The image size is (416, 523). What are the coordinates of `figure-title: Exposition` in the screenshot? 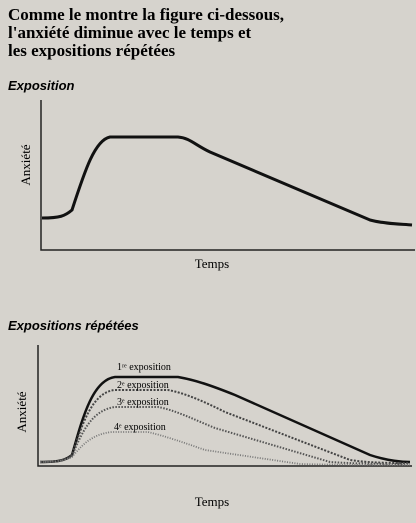 It's located at (41, 85).